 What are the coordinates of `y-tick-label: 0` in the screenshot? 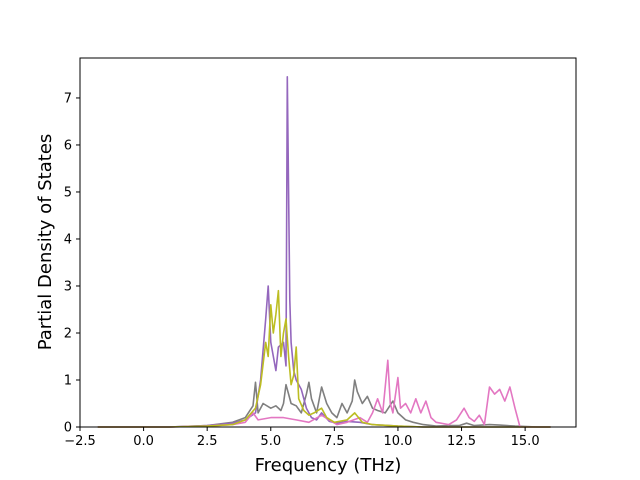 It's located at (68, 428).